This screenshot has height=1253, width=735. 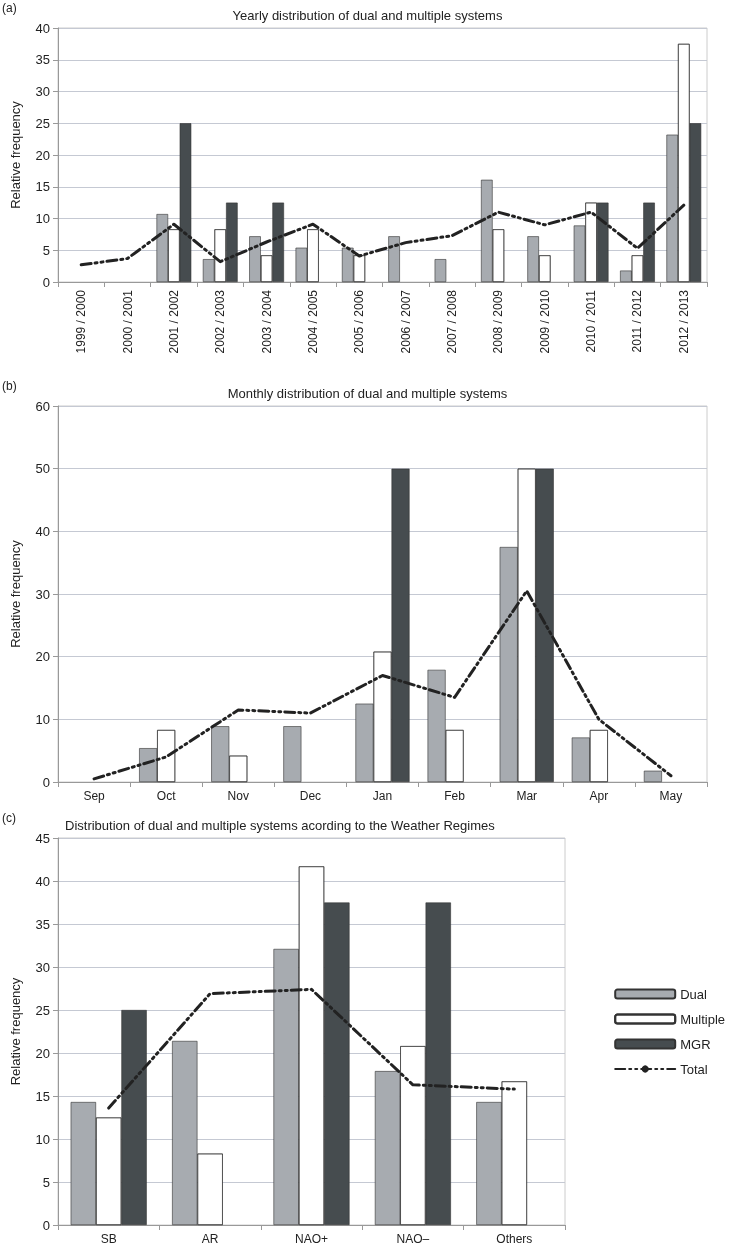 I want to click on x-tick-label: 2007 / 2008, so click(x=452, y=321).